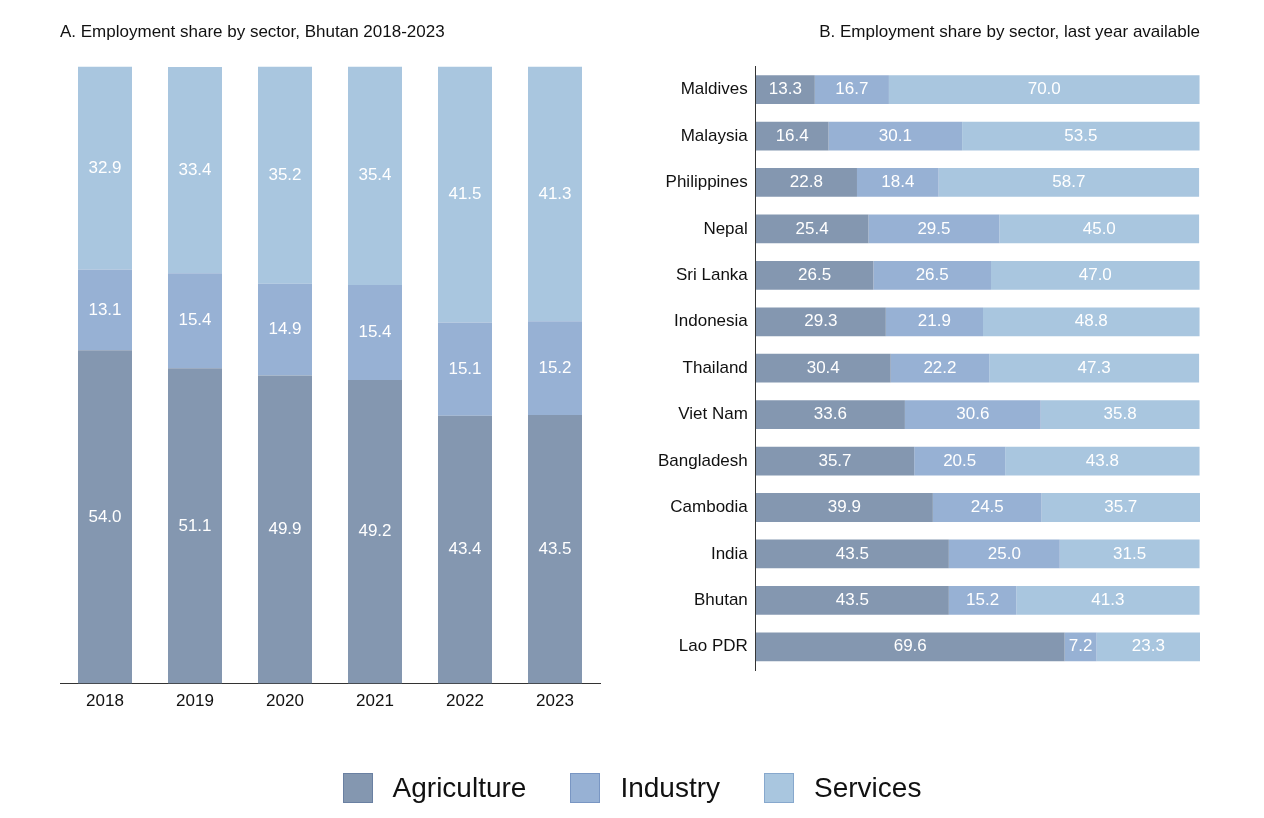 This screenshot has width=1264, height=818. I want to click on data-label: 47.0, so click(1095, 275).